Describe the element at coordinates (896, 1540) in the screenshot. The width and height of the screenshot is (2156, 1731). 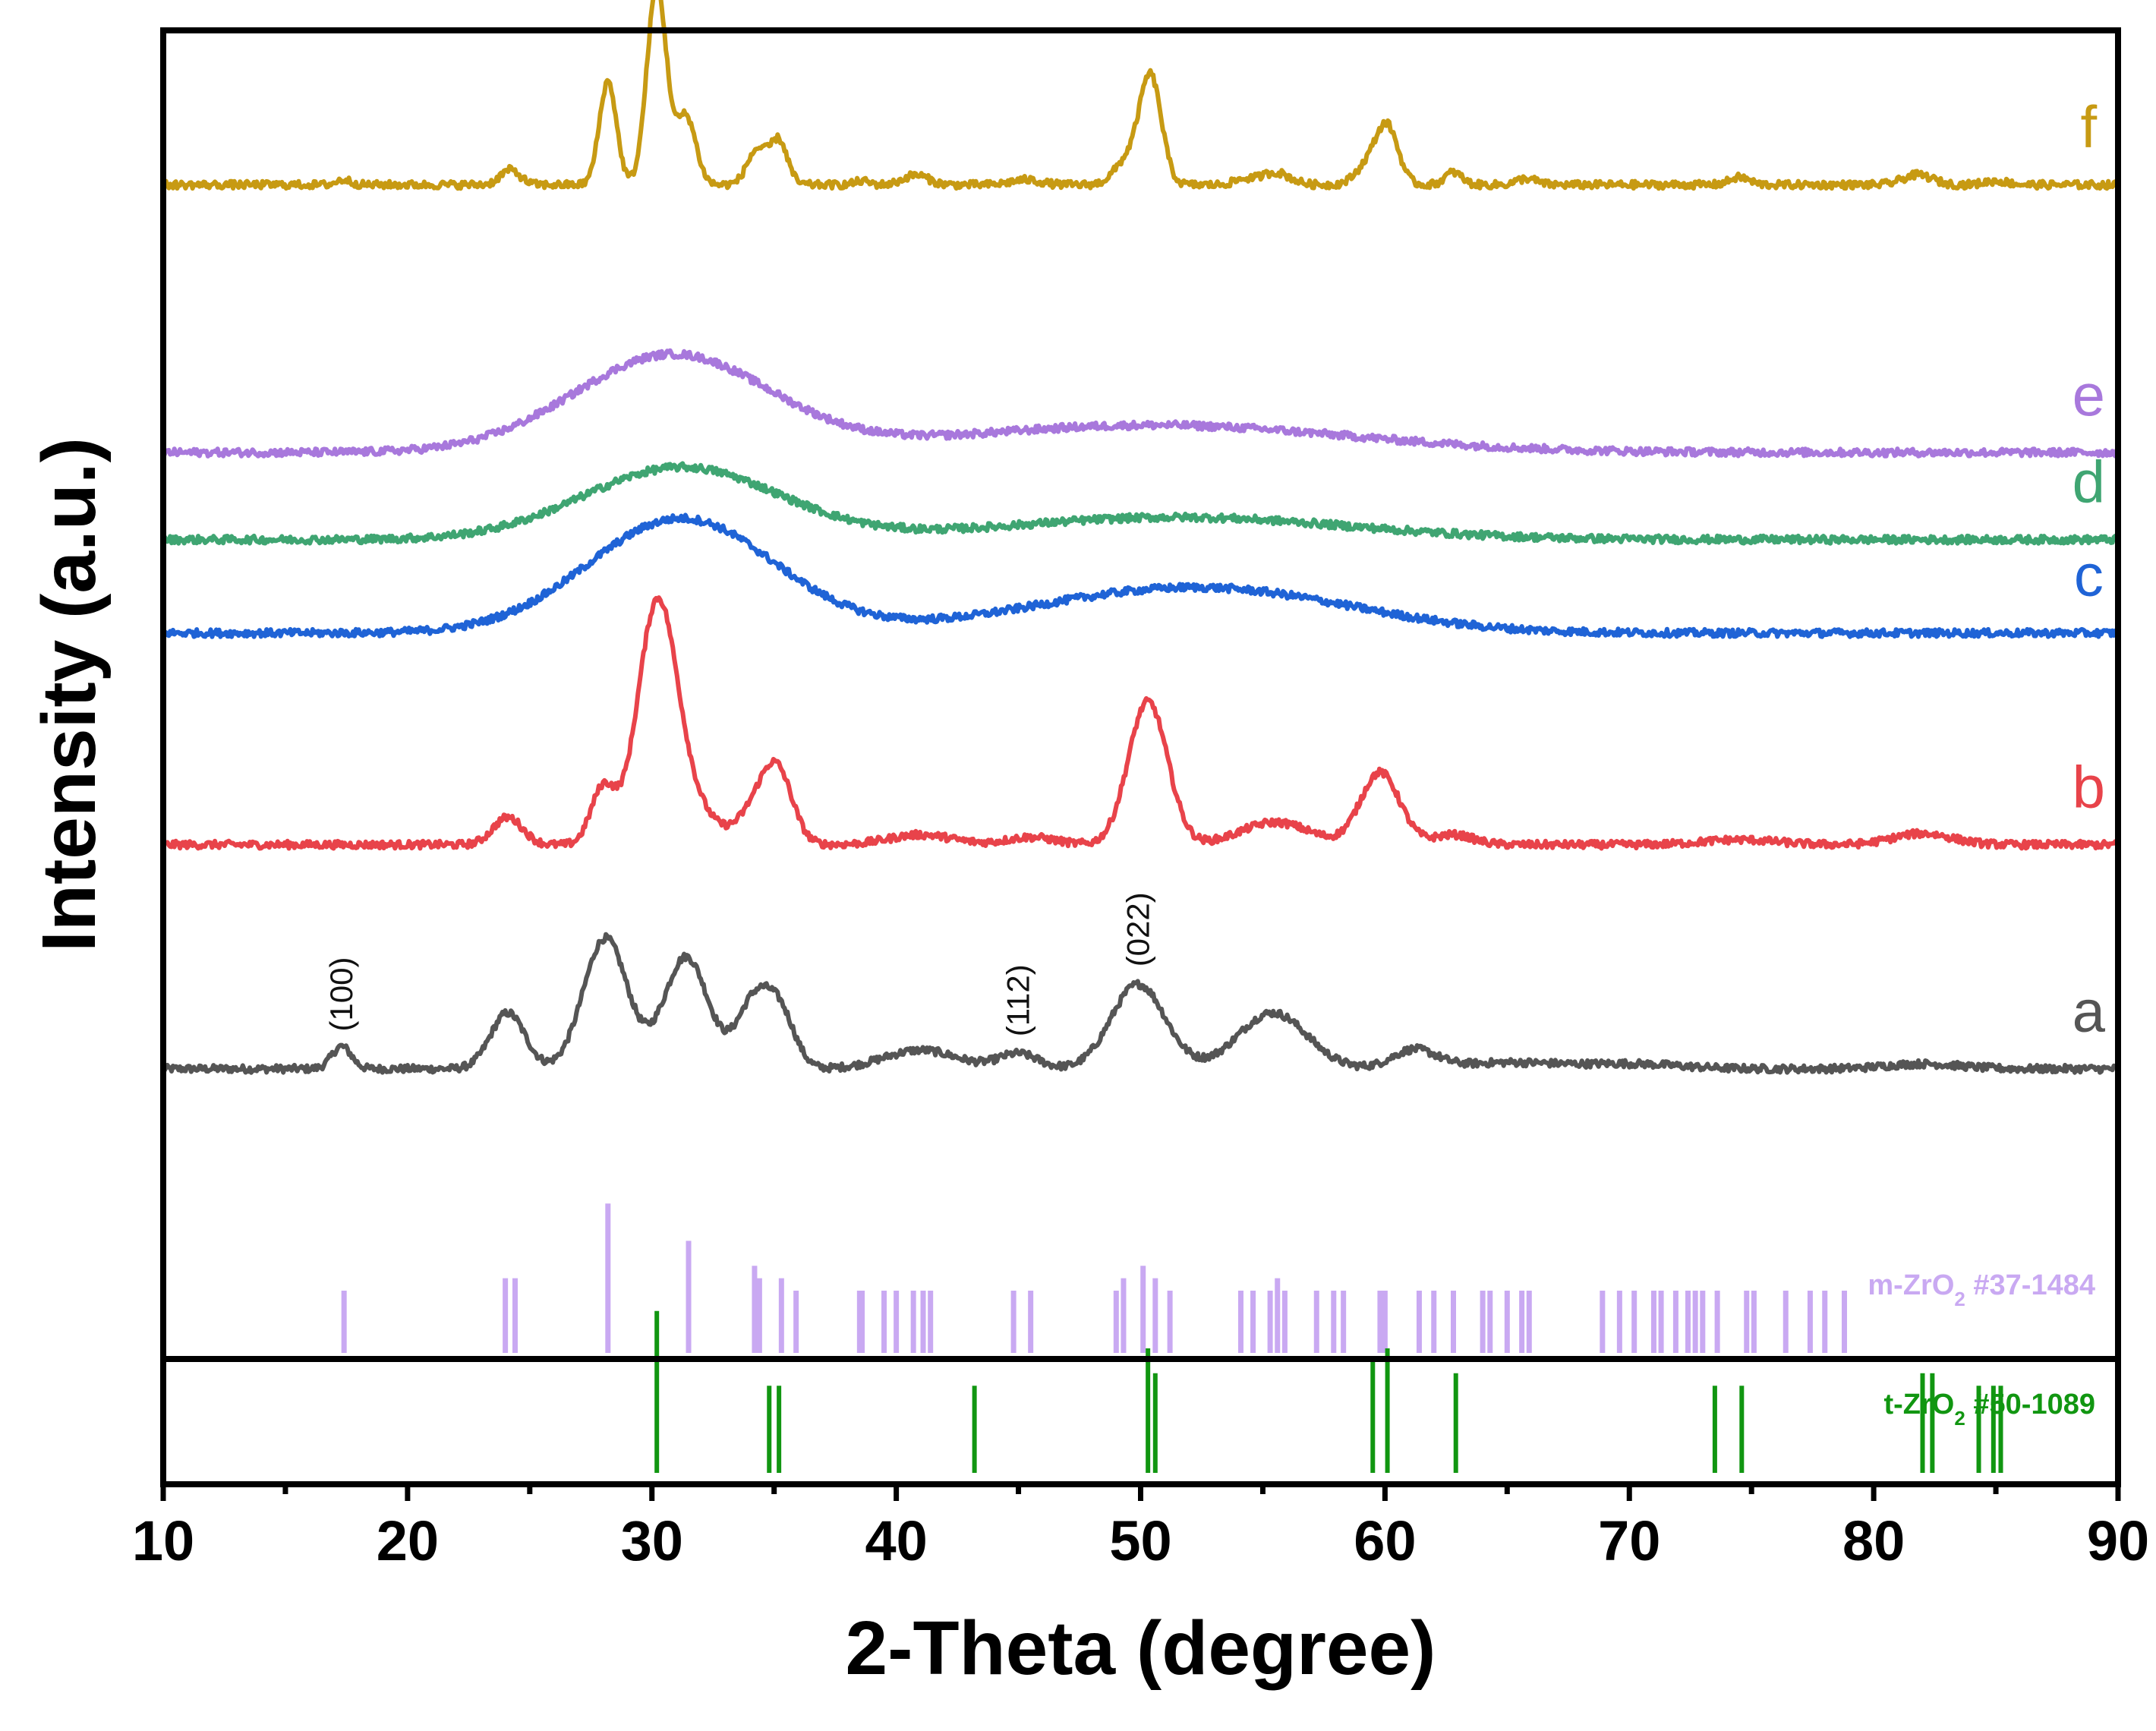
I see `x-tick-label: 40` at that location.